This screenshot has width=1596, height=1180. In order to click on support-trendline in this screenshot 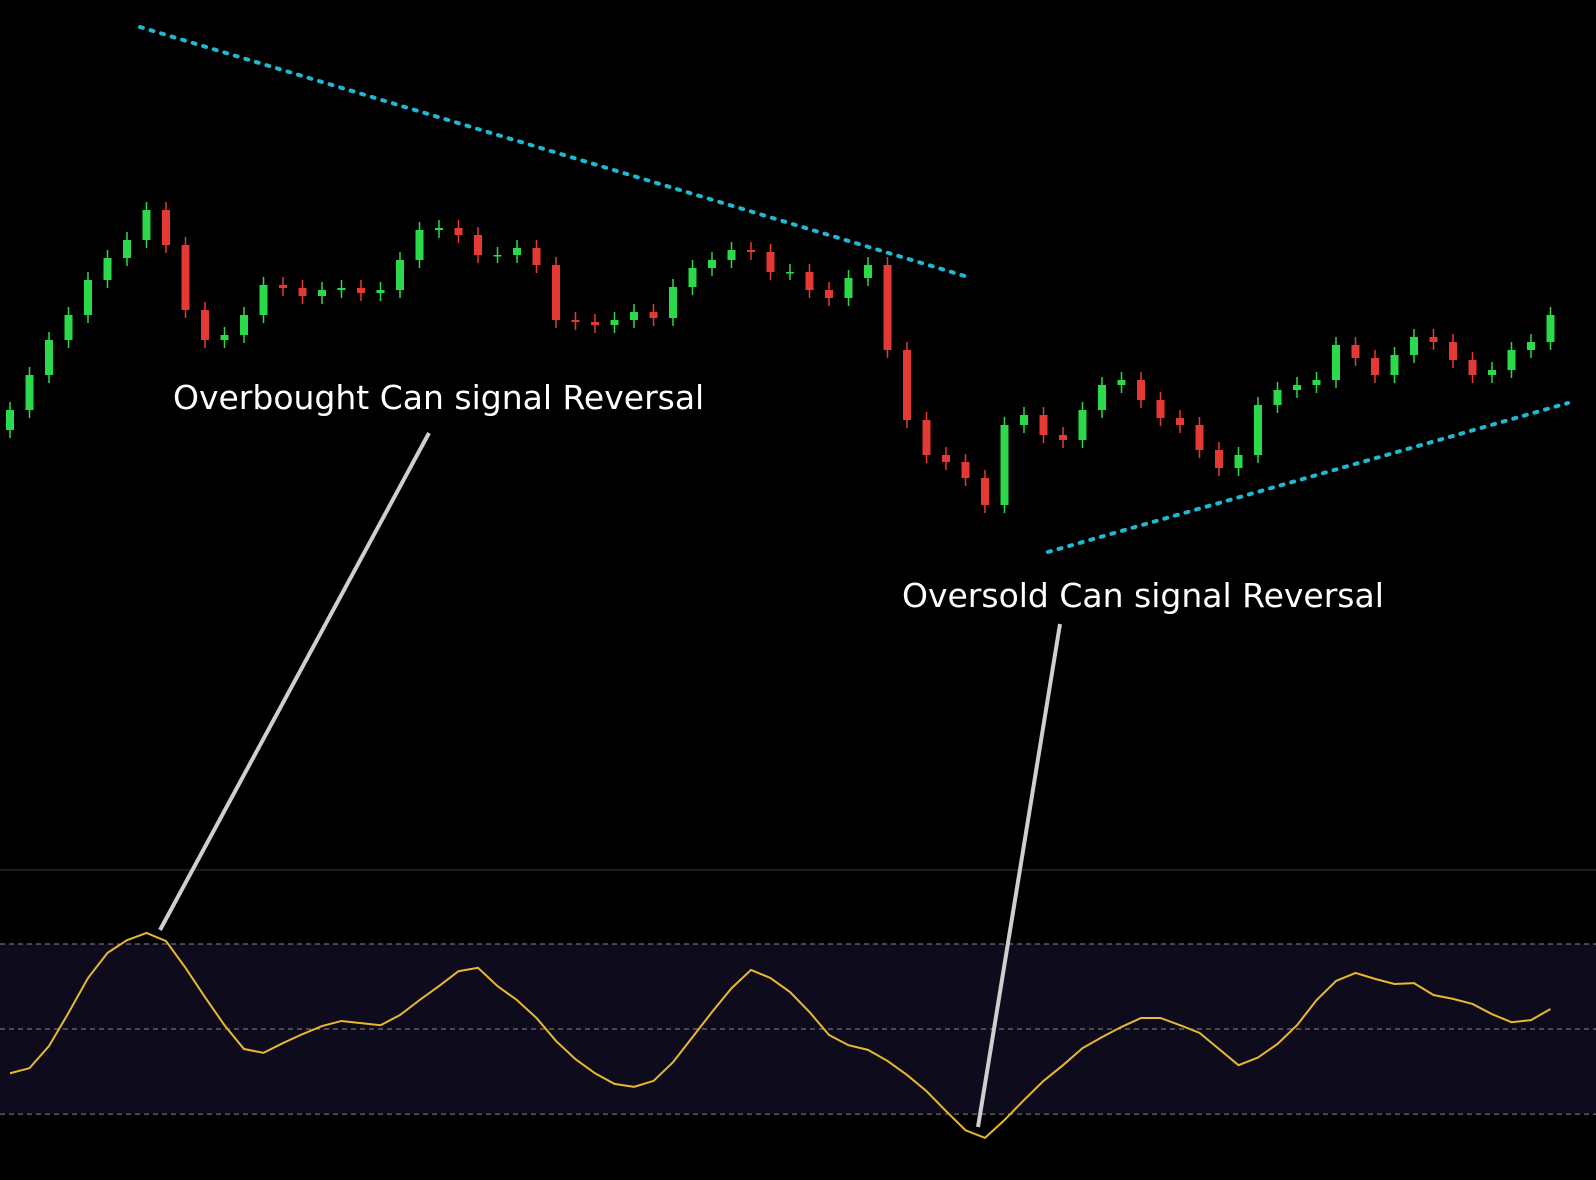, I will do `click(1308, 477)`.